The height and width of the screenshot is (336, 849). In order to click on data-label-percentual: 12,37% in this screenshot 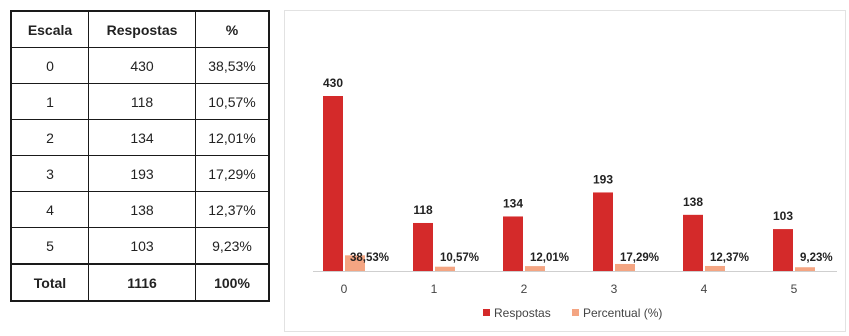, I will do `click(729, 258)`.